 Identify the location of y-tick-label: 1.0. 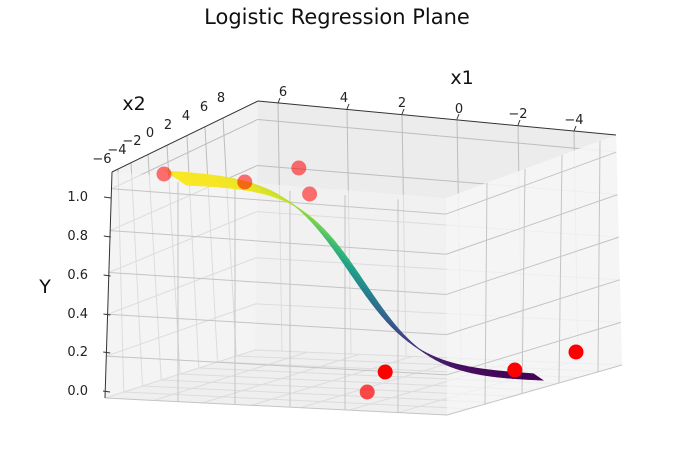
(77, 197).